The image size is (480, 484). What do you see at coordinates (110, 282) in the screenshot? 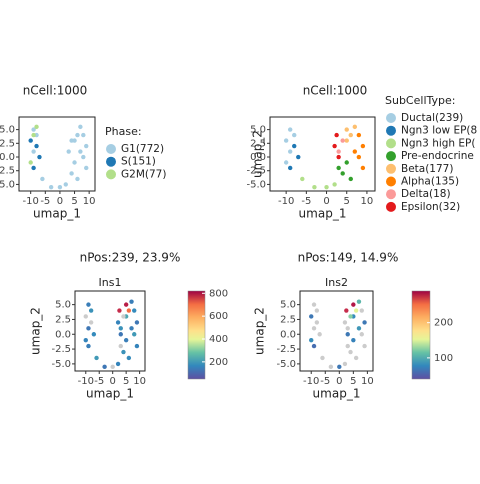
I see `panel-subtitle: Ins1` at bounding box center [110, 282].